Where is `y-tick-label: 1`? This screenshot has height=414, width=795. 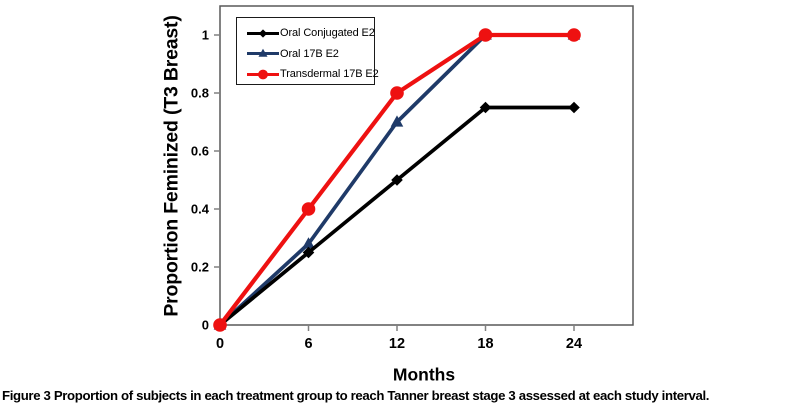 y-tick-label: 1 is located at coordinates (205, 35).